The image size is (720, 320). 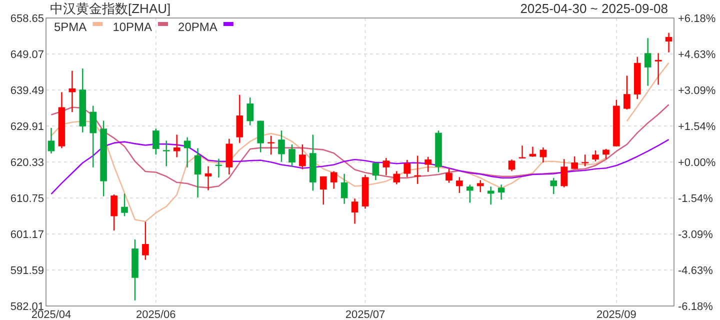 I want to click on y-tick-label: 658.65, so click(x=27, y=19).